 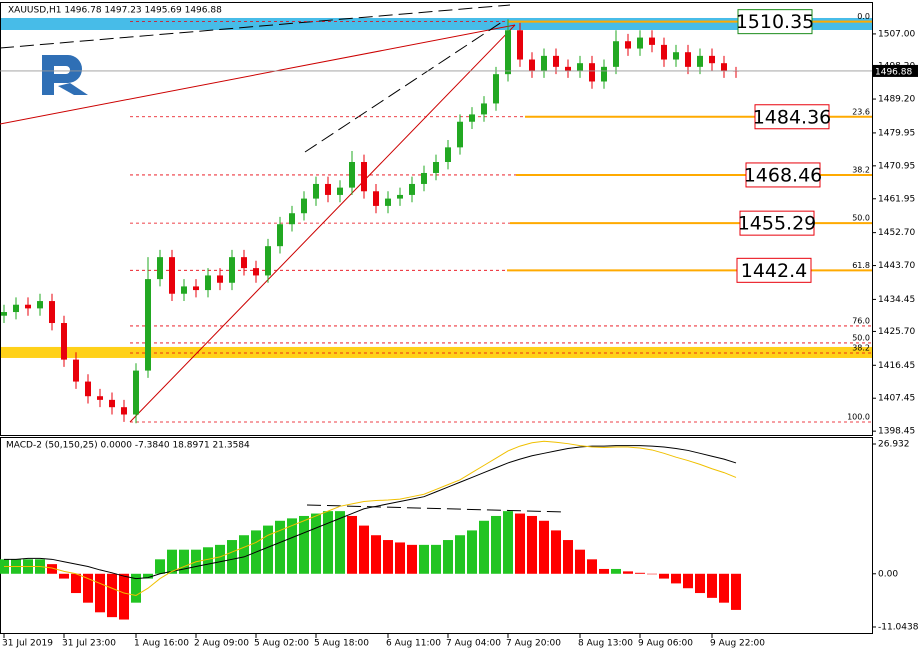 What do you see at coordinates (861, 320) in the screenshot?
I see `fib-ratio-label: 76.0` at bounding box center [861, 320].